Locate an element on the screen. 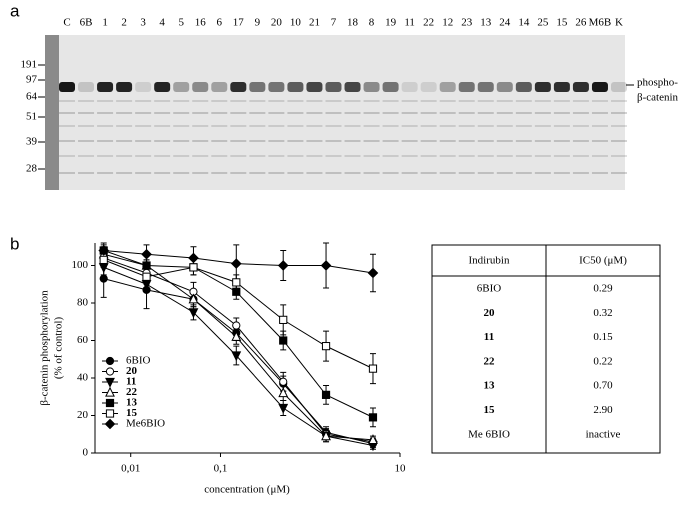 This screenshot has height=509, width=685. table-cell: 2.90 is located at coordinates (603, 410).